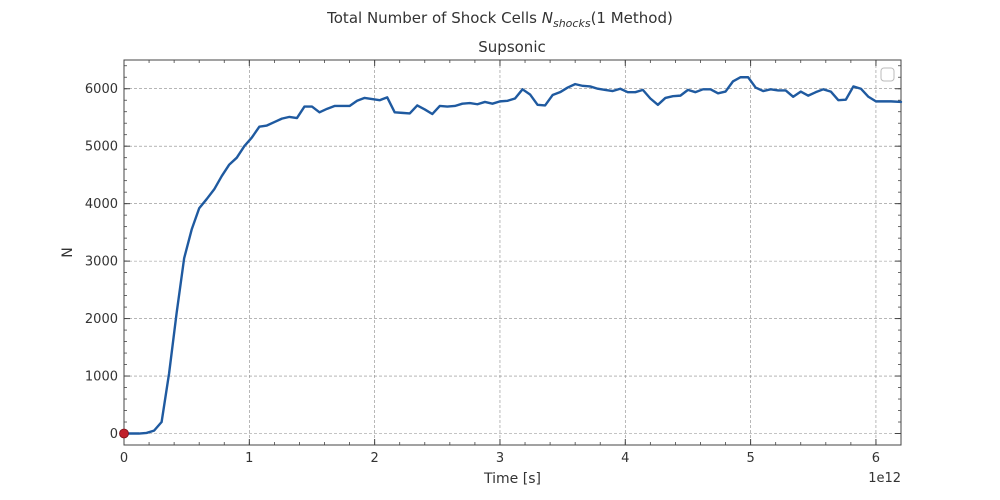 This screenshot has height=500, width=1000. Describe the element at coordinates (101, 377) in the screenshot. I see `y-tick-label: 1000` at that location.